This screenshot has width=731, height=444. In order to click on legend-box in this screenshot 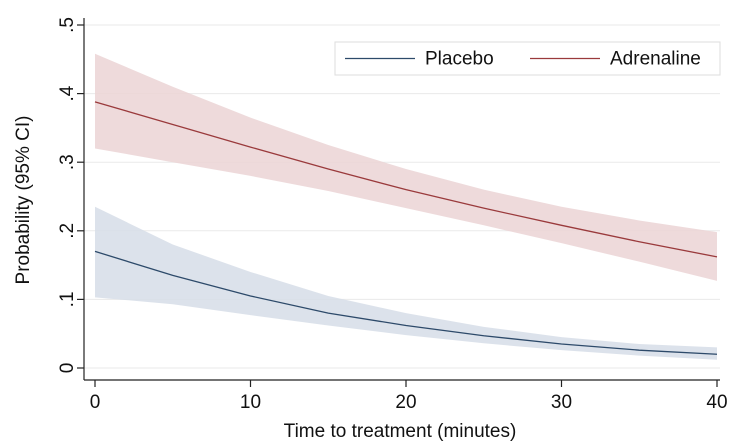, I will do `click(527, 58)`.